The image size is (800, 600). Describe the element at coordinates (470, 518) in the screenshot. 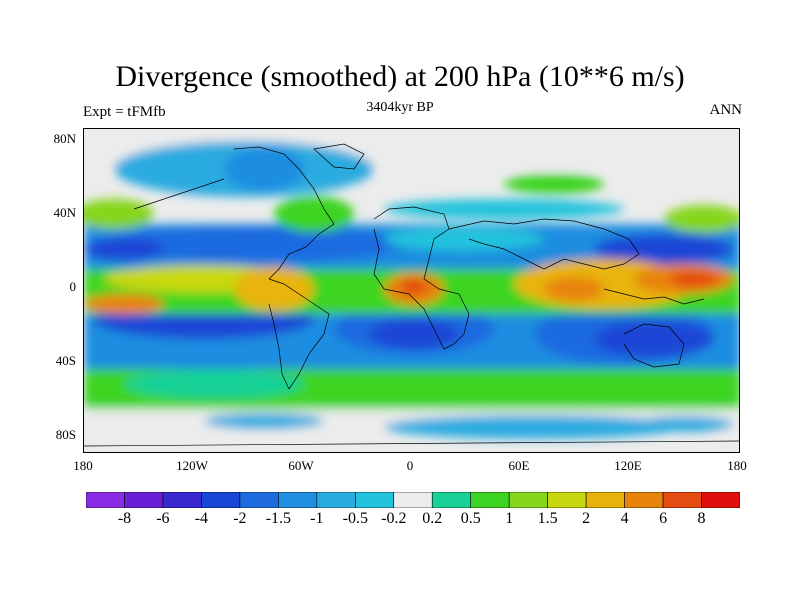

I see `colorbar-label: 0.5` at that location.